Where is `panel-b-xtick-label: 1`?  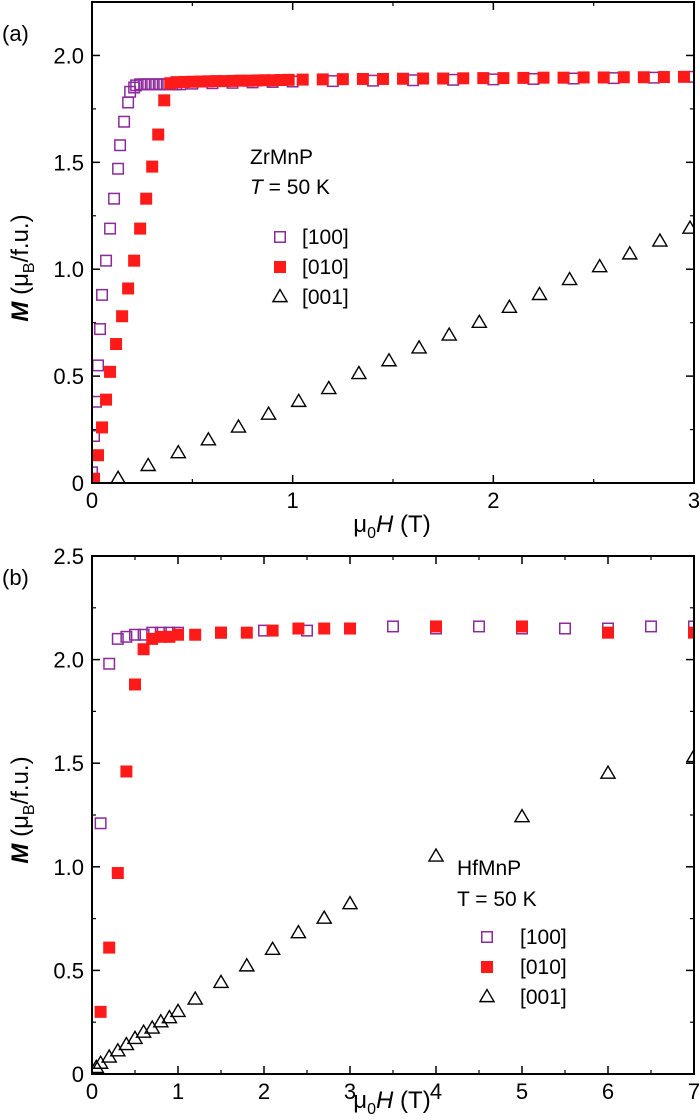
panel-b-xtick-label: 1 is located at coordinates (178, 1091).